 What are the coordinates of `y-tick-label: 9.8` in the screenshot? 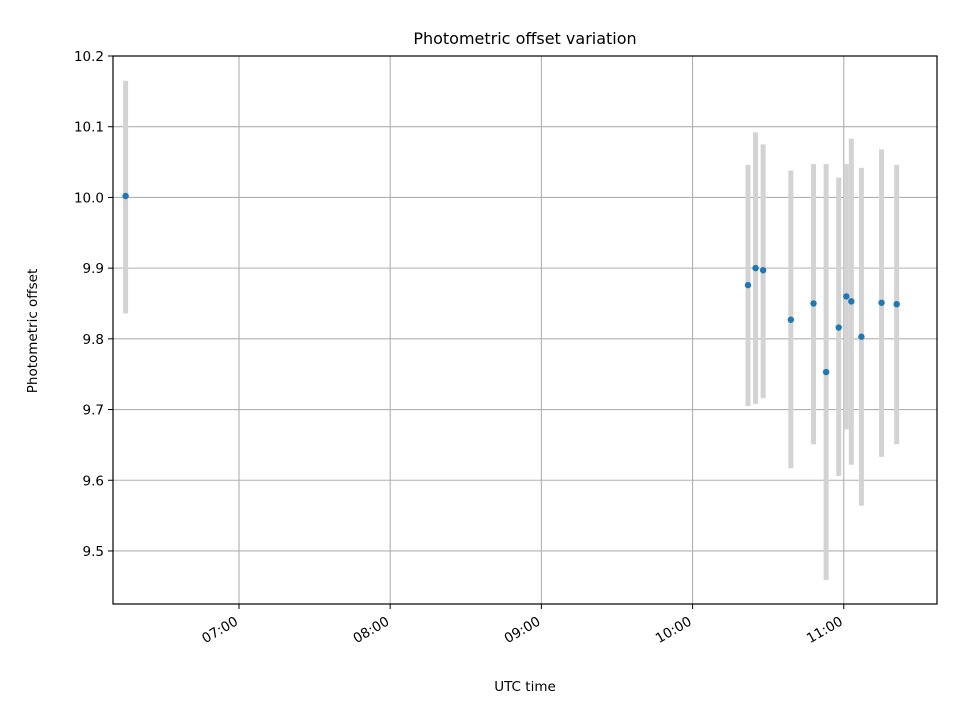 It's located at (93, 340).